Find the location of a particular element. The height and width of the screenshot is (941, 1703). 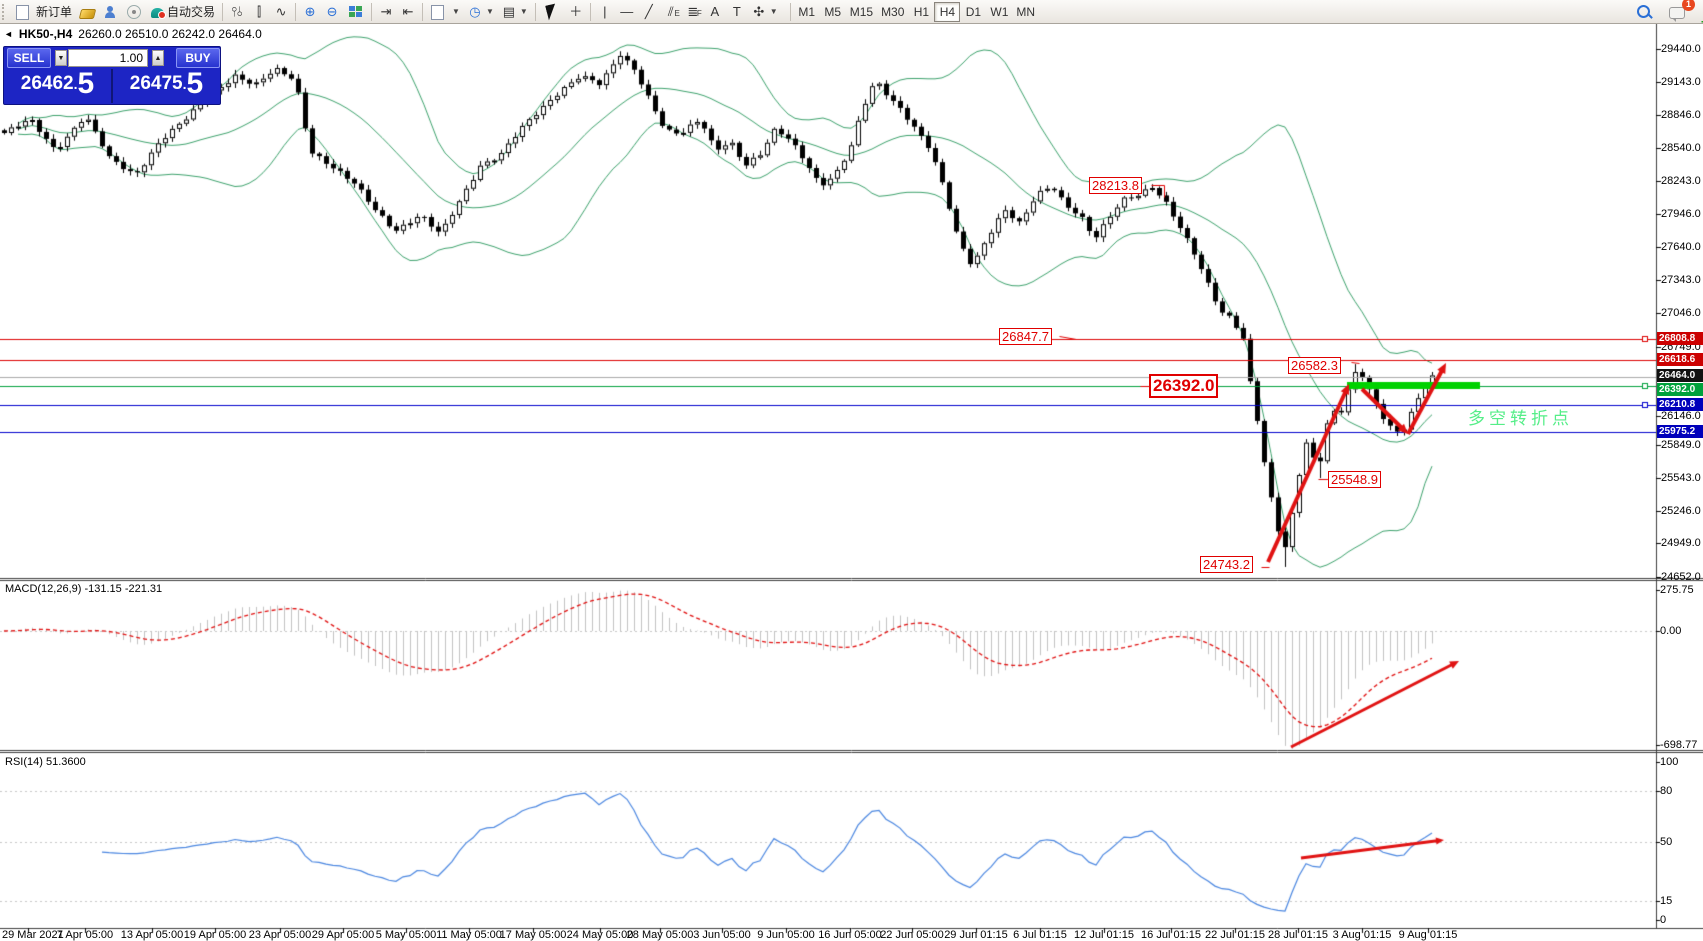

profiles-button: ◷ ▼ is located at coordinates (481, 12).